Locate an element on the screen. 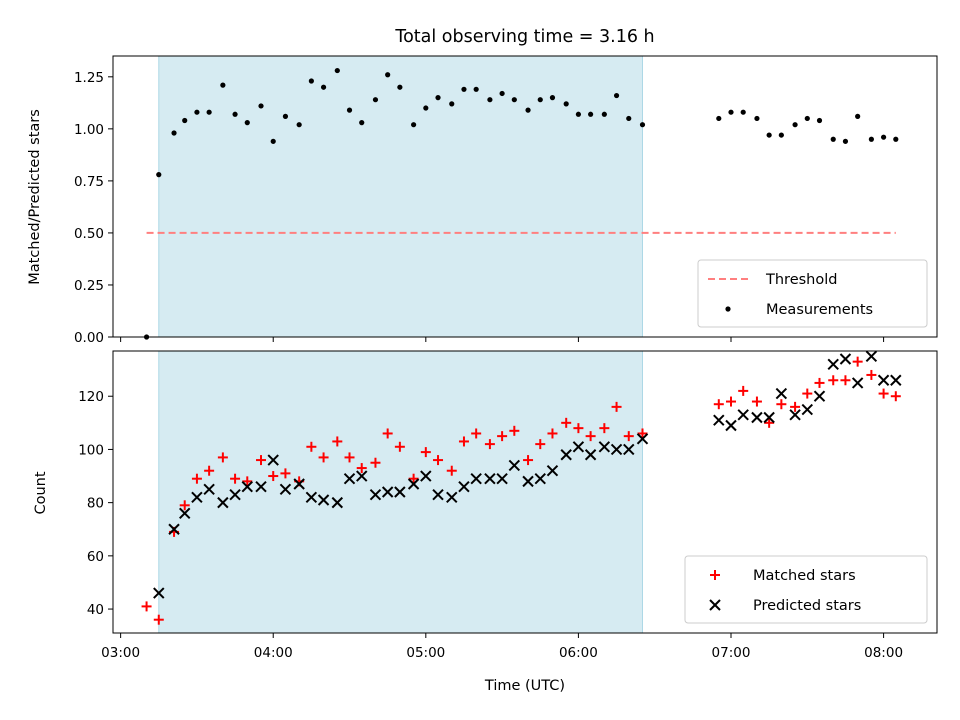 The image size is (960, 720). count-point-x-10-b is located at coordinates (285, 489).